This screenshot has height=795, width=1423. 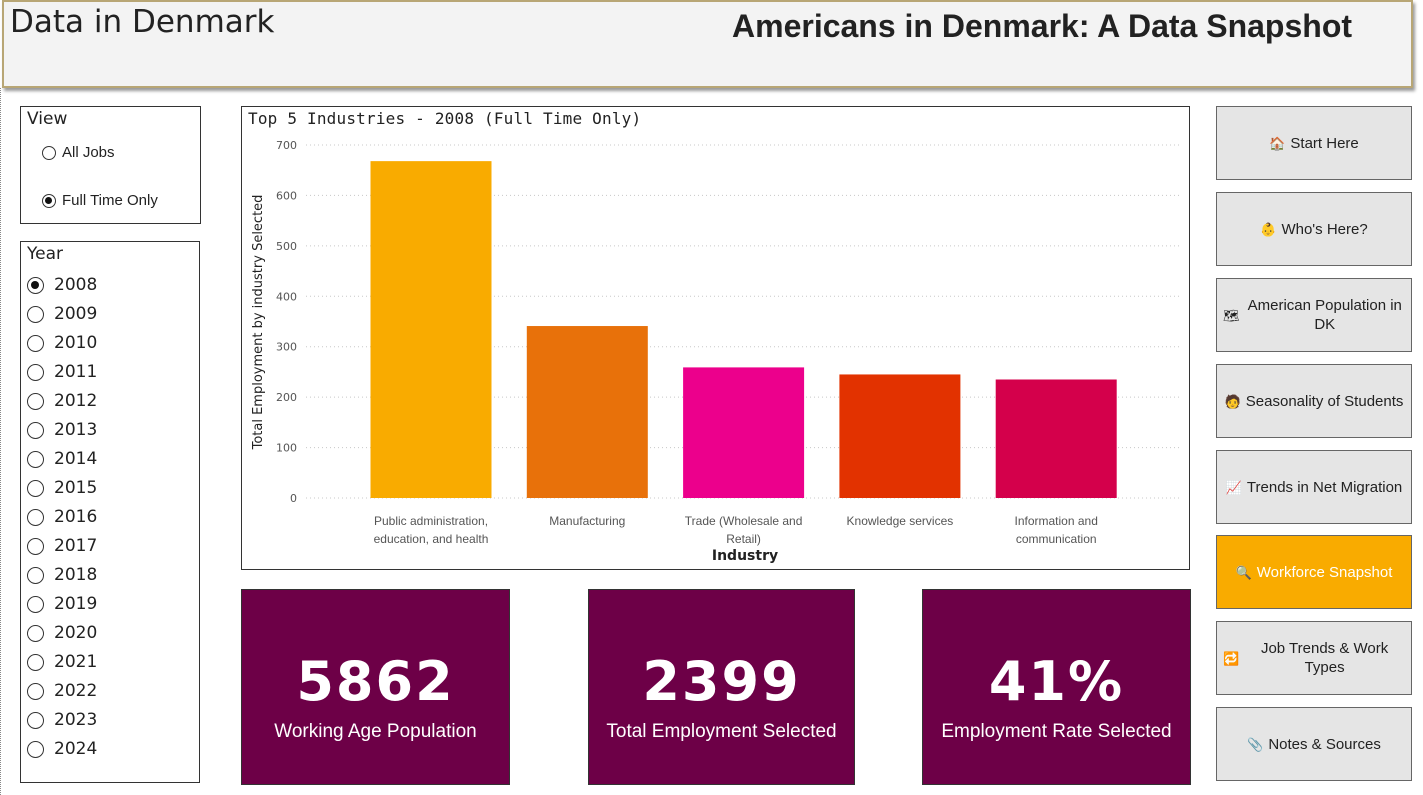 I want to click on year-option-2010: 2010, so click(x=62, y=343).